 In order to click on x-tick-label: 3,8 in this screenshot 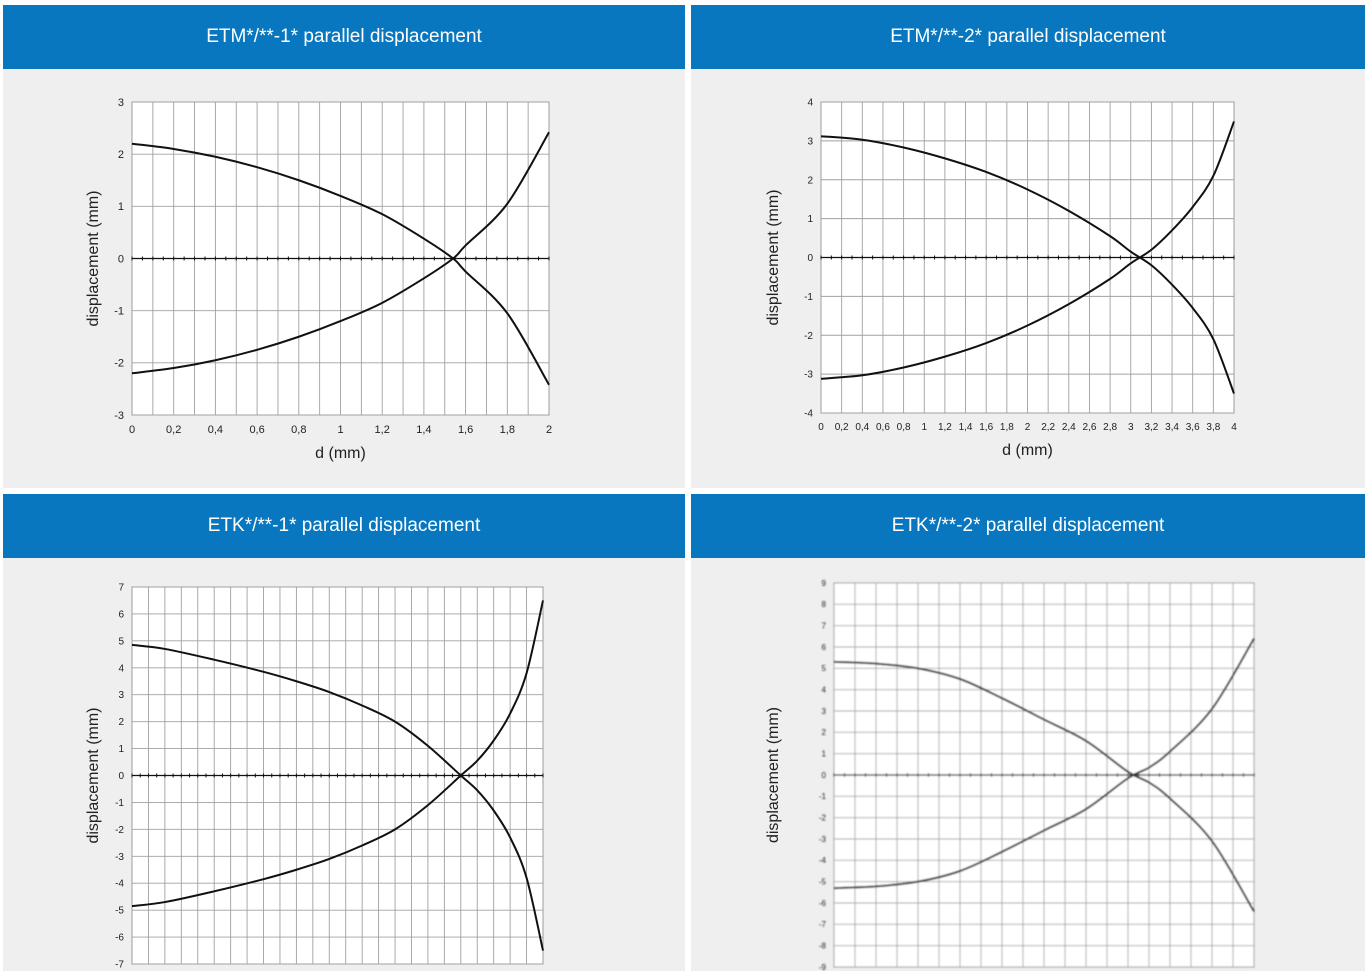, I will do `click(1213, 427)`.